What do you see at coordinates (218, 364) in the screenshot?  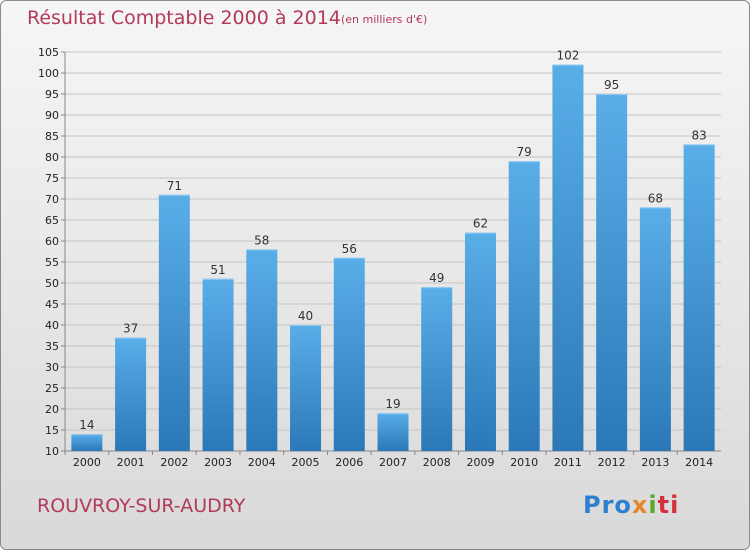 I see `bar-2003` at bounding box center [218, 364].